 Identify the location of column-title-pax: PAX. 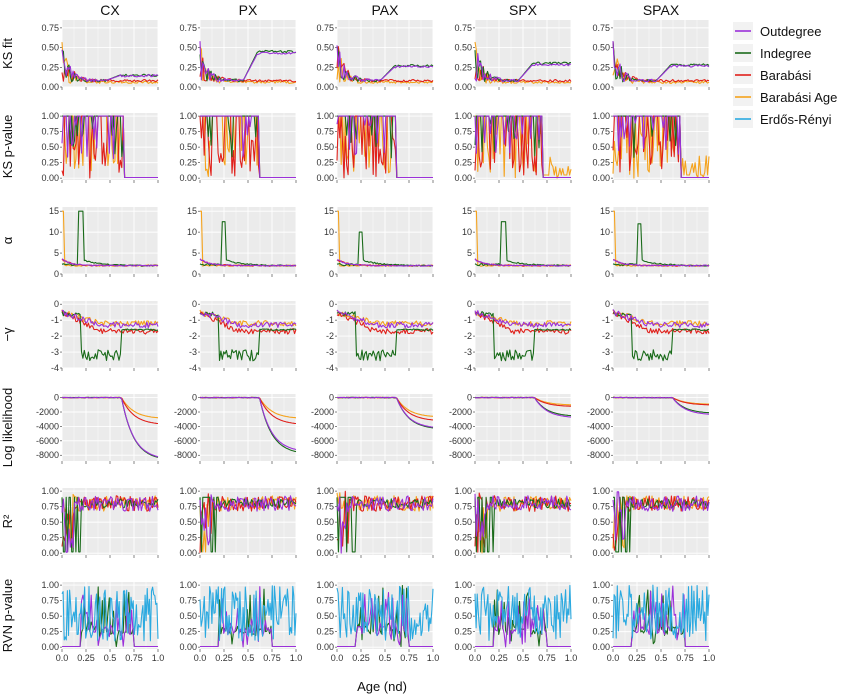
(386, 10).